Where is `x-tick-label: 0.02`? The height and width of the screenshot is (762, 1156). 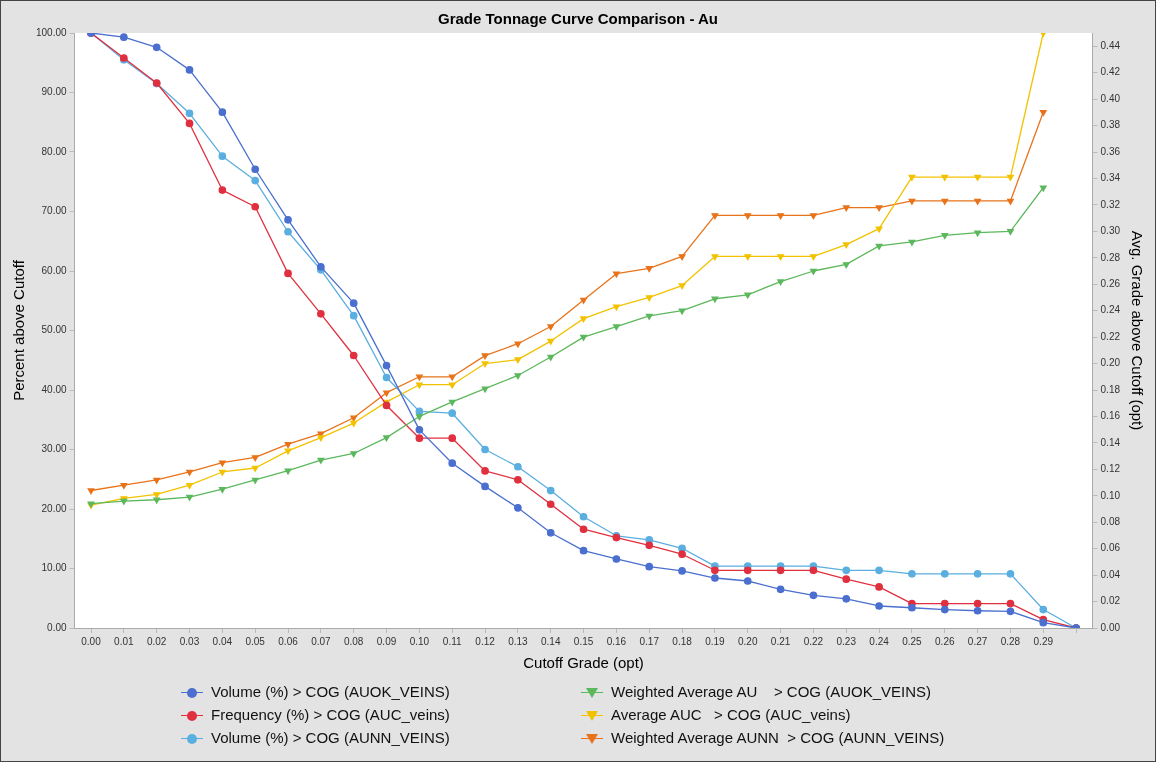 x-tick-label: 0.02 is located at coordinates (156, 641).